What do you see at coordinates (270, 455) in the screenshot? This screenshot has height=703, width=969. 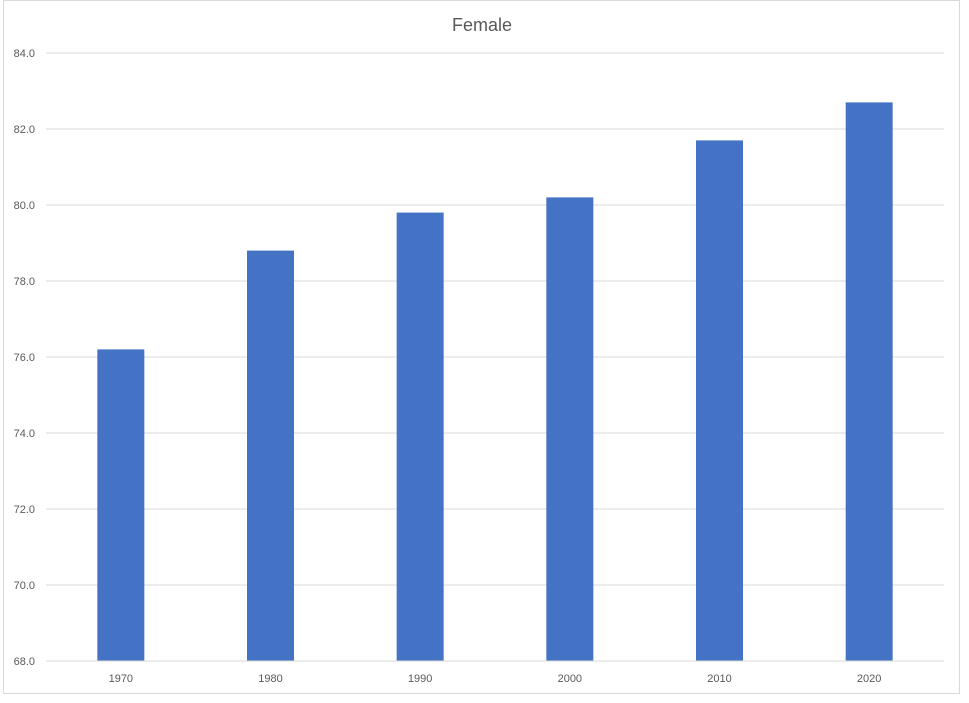 I see `bar-1980` at bounding box center [270, 455].